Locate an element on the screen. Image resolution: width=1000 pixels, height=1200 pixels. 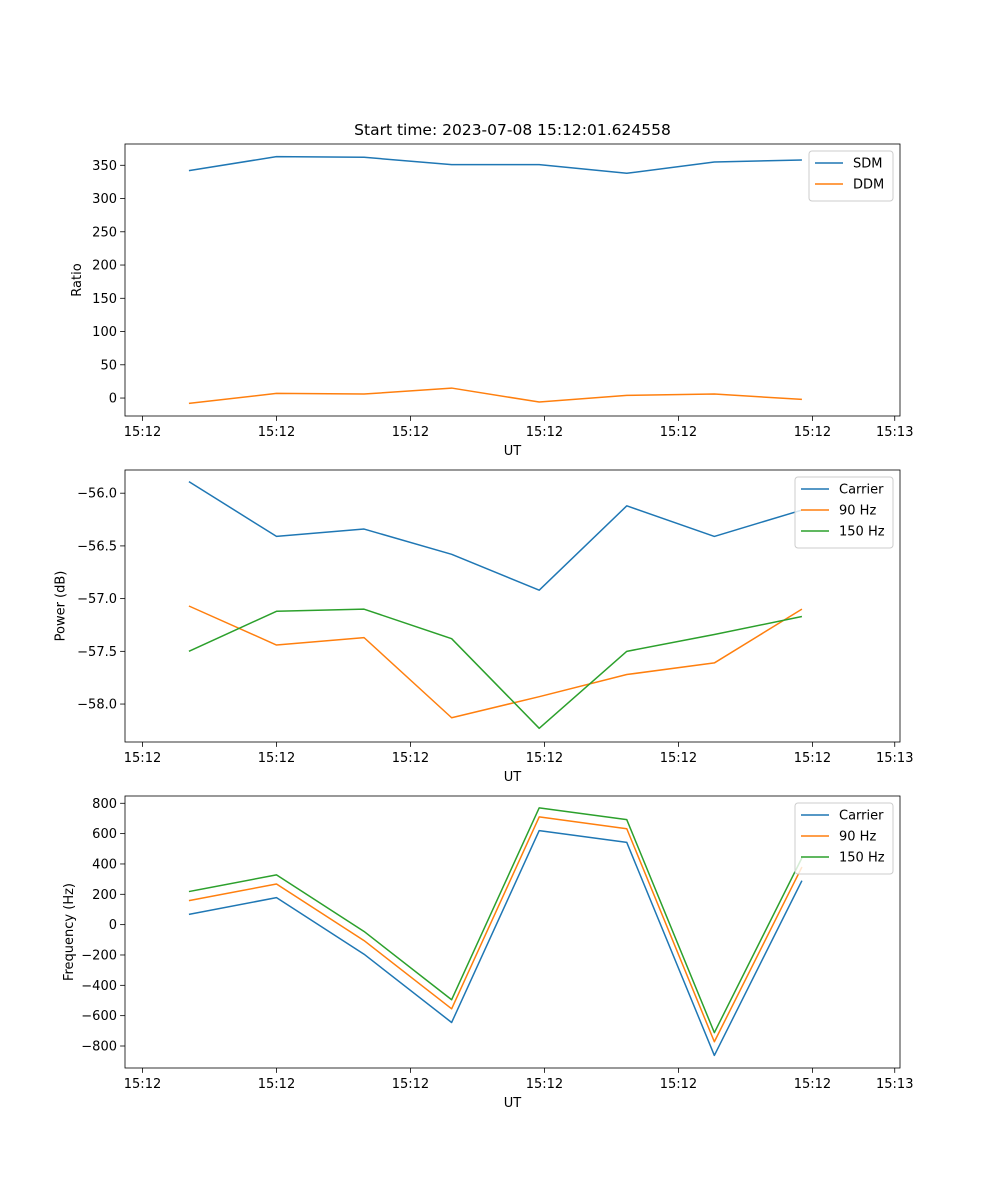
y-tick-label: 400 is located at coordinates (104, 864).